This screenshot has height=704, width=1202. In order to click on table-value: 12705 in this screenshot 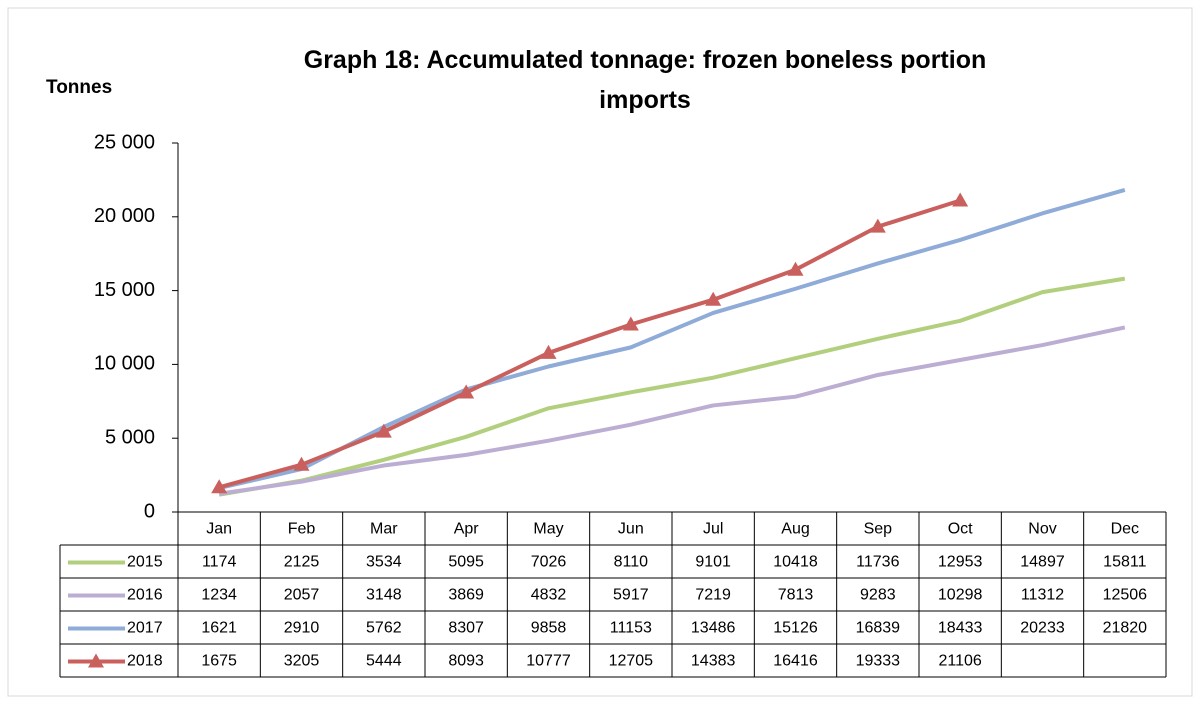, I will do `click(631, 661)`.